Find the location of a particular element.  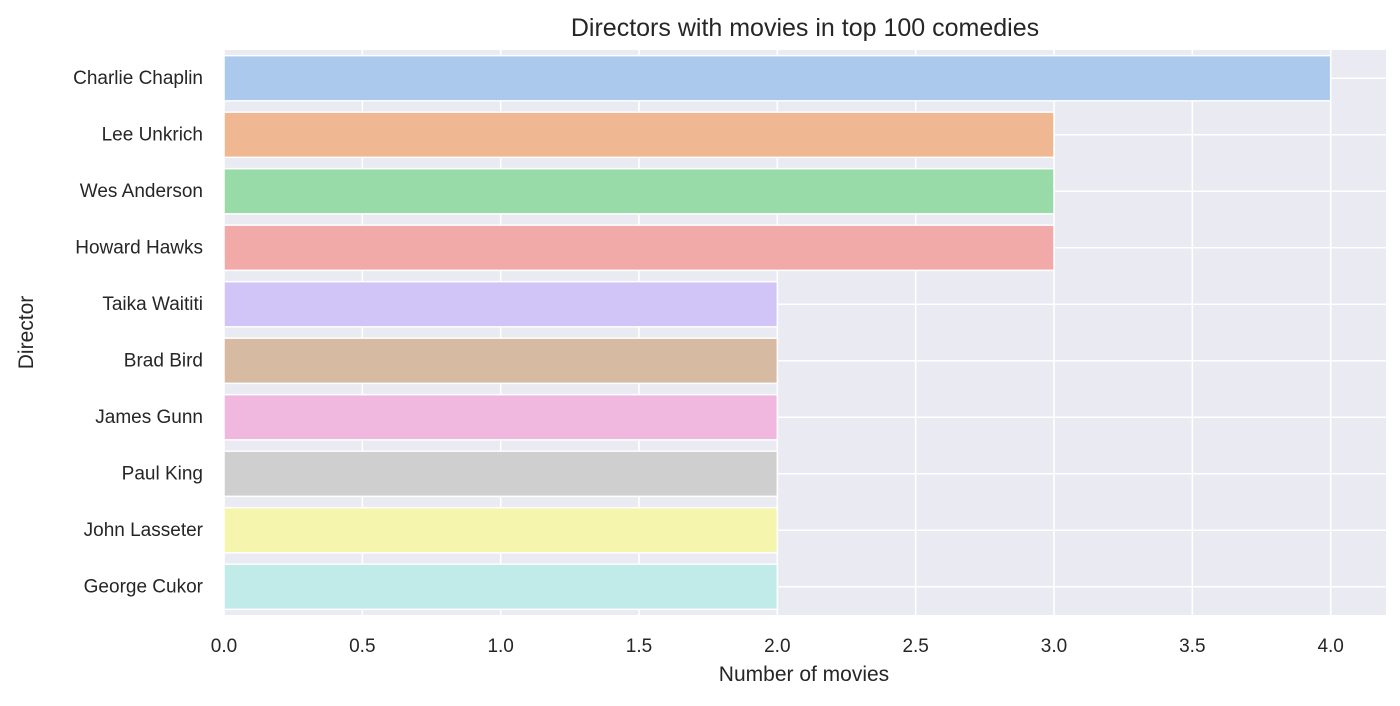

x-tick-label: 1.5 is located at coordinates (639, 646).